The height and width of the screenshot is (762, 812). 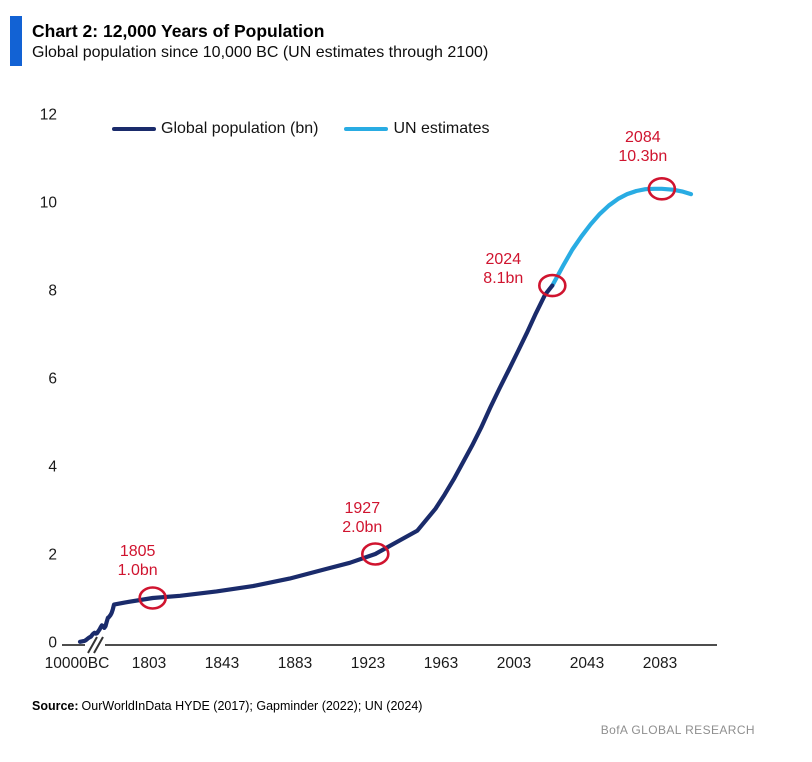 What do you see at coordinates (52, 643) in the screenshot?
I see `y-tick-label: 0` at bounding box center [52, 643].